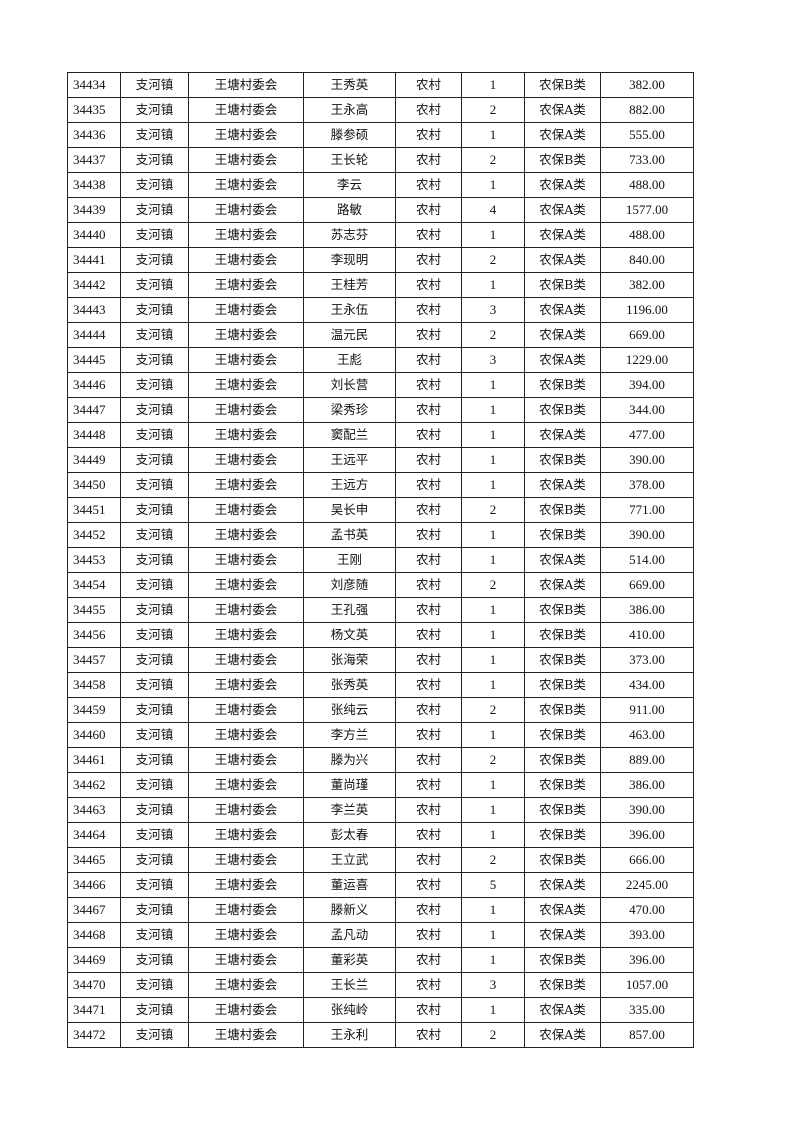  Describe the element at coordinates (349, 460) in the screenshot. I see `person-name-cell: 王远平` at that location.